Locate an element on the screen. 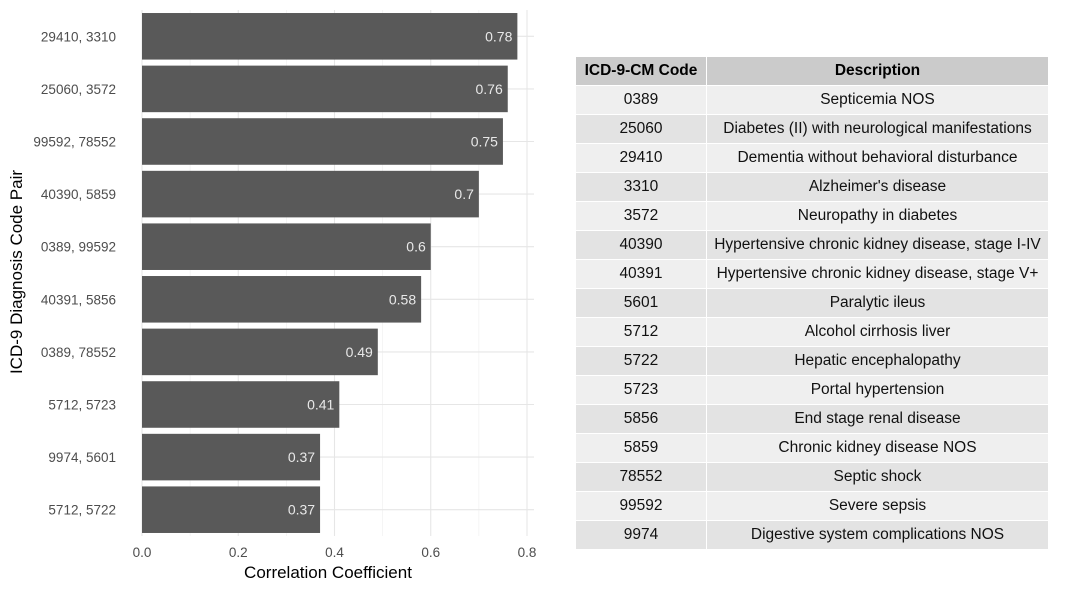 This screenshot has height=589, width=1083. table-row: 9974 Digestive system complications NOS is located at coordinates (812, 534).